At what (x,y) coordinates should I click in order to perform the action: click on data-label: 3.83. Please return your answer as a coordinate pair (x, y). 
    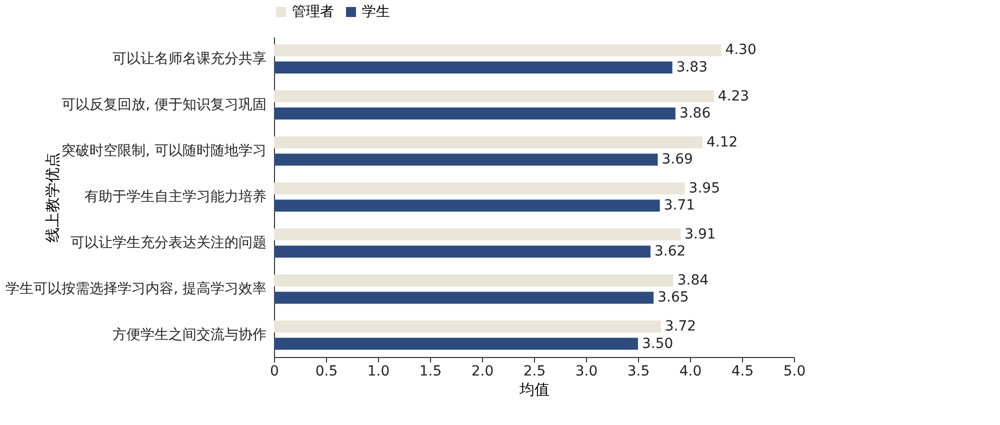
    Looking at the image, I should click on (692, 68).